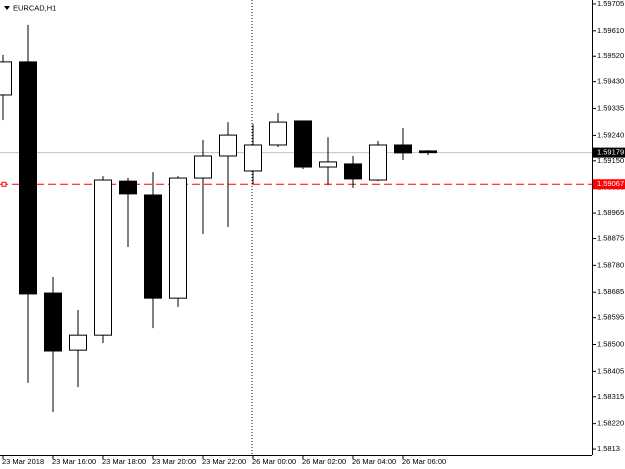 This screenshot has height=469, width=625. Describe the element at coordinates (610, 4) in the screenshot. I see `y-tick-label: 1.59705` at that location.